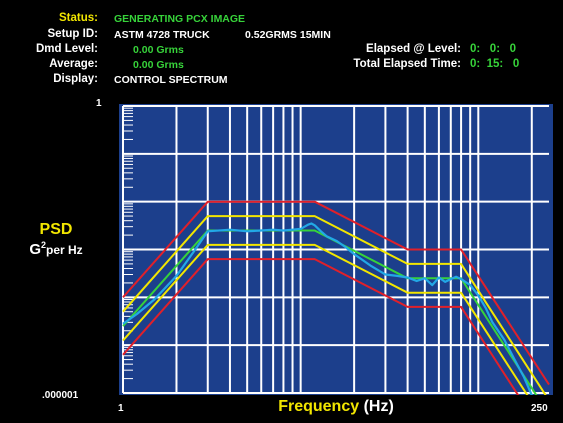 Image resolution: width=563 pixels, height=423 pixels. Describe the element at coordinates (180, 19) in the screenshot. I see `status-value: GENERATING PCX IMAGE` at that location.